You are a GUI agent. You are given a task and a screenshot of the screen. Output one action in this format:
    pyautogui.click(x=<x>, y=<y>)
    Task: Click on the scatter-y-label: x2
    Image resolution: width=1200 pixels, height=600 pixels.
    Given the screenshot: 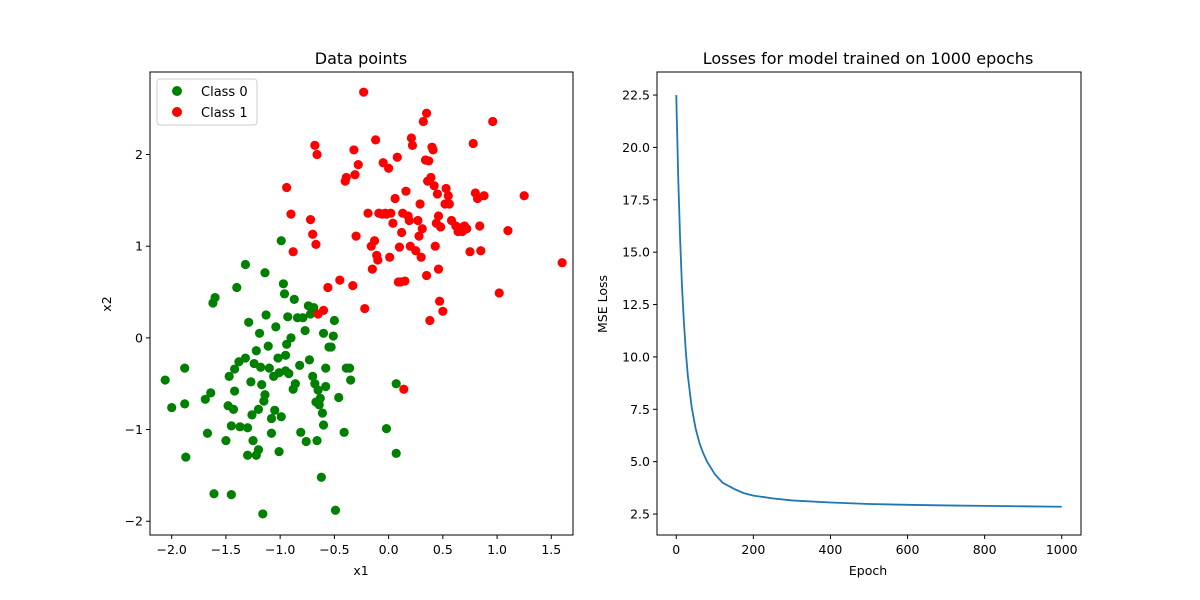 What is the action you would take?
    pyautogui.click(x=106, y=303)
    